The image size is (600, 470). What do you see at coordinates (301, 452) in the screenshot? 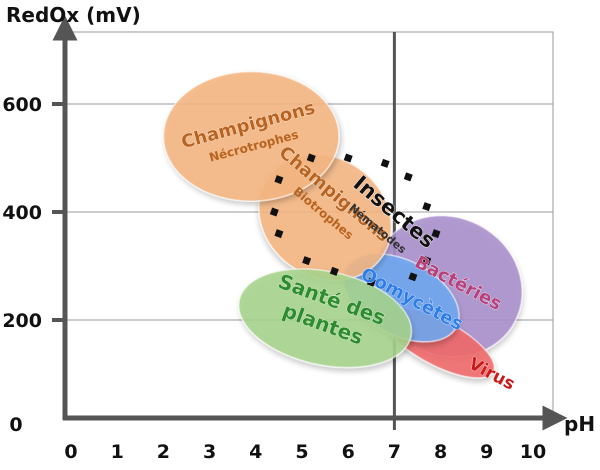
I see `x-tick-label: 5` at bounding box center [301, 452].